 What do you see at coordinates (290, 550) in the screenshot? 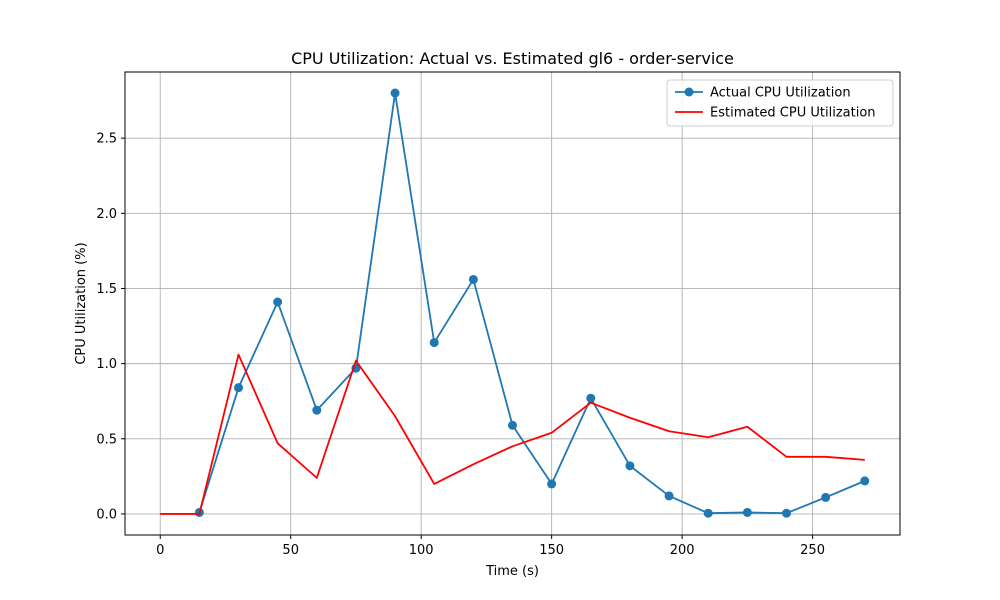
I see `x-tick-label: 50` at bounding box center [290, 550].